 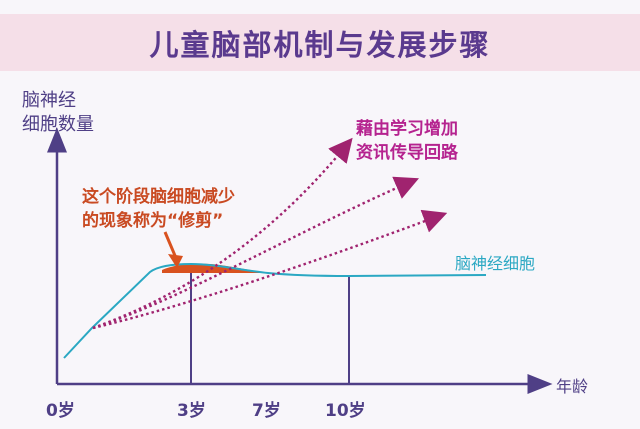 I want to click on tick-0: 0岁, so click(x=60, y=411).